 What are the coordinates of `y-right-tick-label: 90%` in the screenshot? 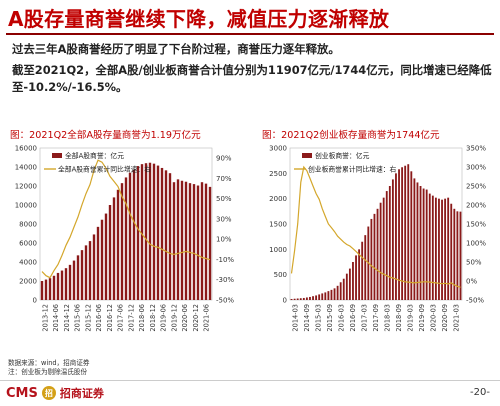 It's located at (224, 159).